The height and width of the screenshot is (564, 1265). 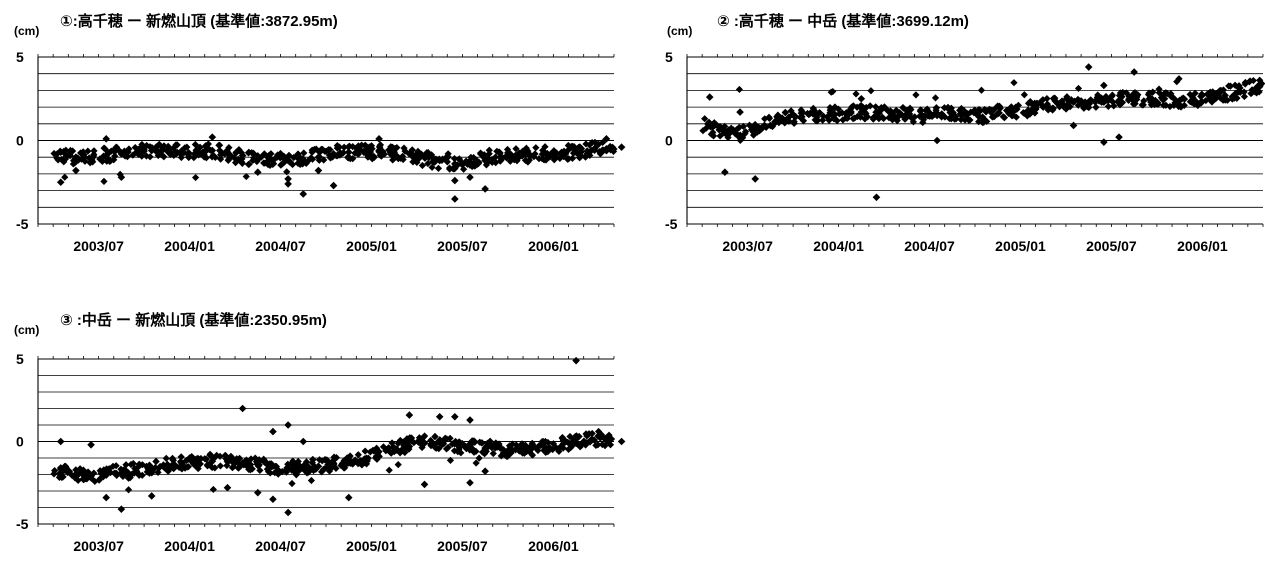 I want to click on x-tick-label: 2006/01, so click(x=553, y=546).